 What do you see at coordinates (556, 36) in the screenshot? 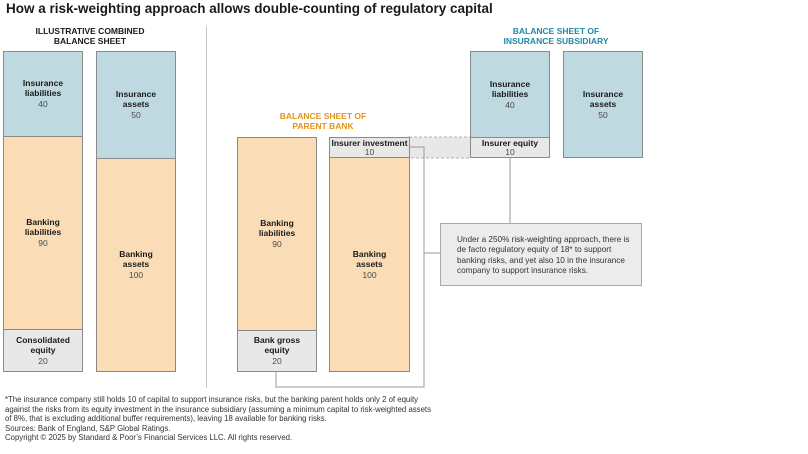
I see `subsidiary-sheet-title: BALANCE SHEET OF INSURANCE SUBSIDIARY` at bounding box center [556, 36].